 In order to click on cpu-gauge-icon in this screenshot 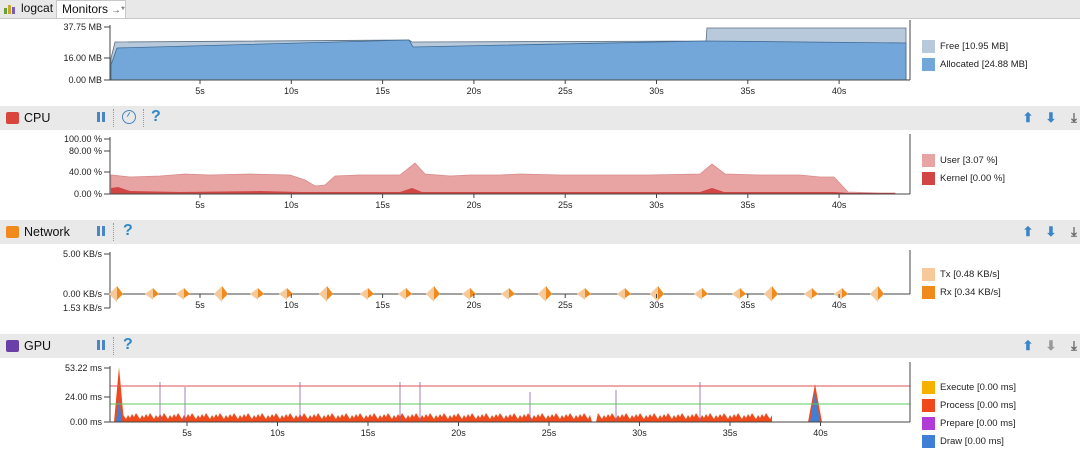, I will do `click(129, 117)`.